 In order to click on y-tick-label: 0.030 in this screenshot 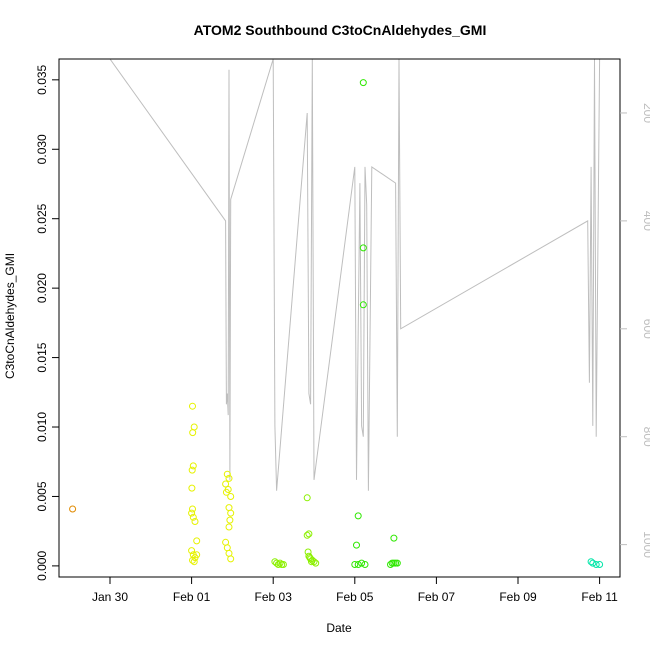, I will do `click(42, 149)`.